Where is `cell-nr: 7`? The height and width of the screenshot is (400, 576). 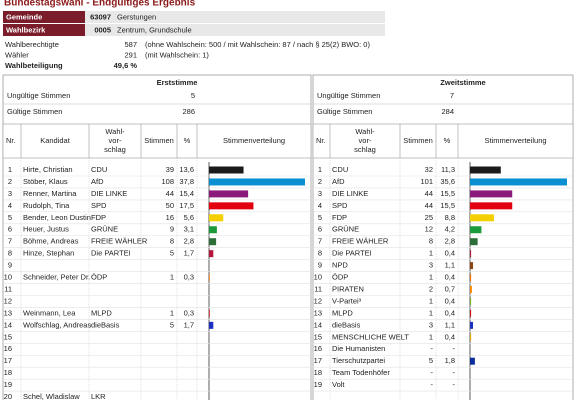 cell-nr: 7 is located at coordinates (320, 241).